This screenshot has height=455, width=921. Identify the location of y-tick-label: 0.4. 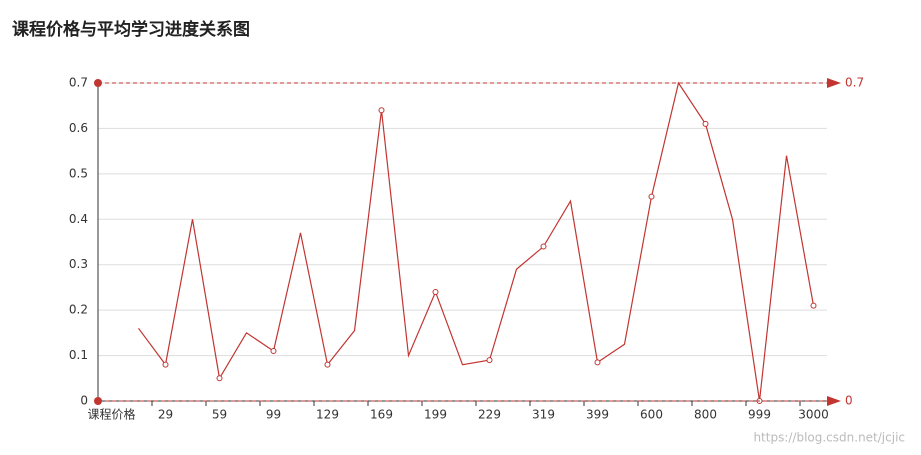
(78, 219).